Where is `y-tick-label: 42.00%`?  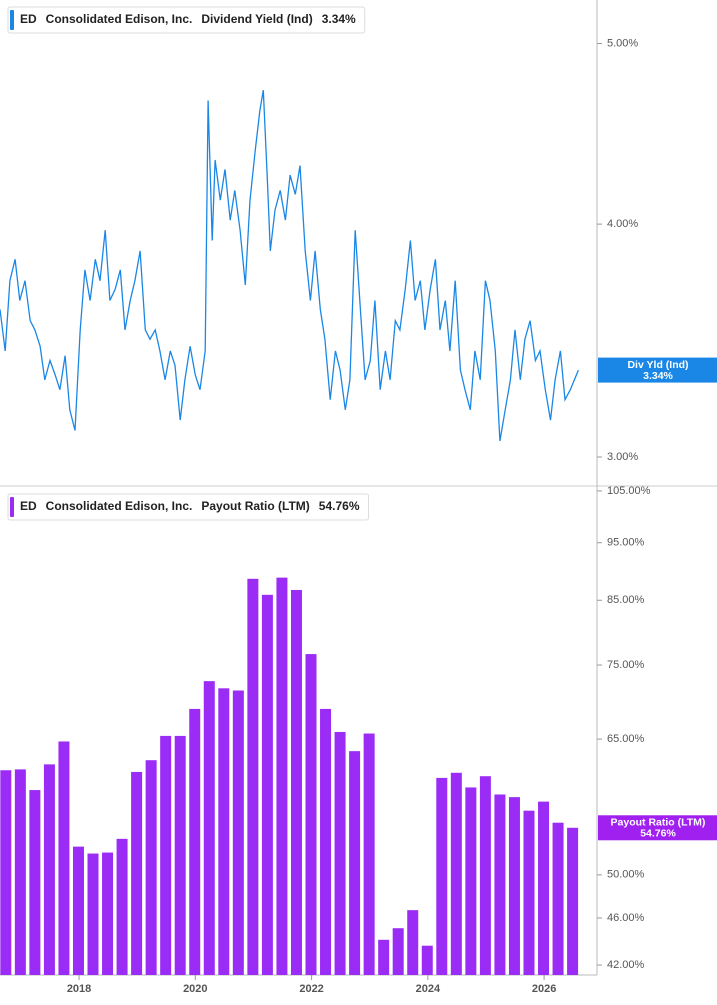
y-tick-label: 42.00% is located at coordinates (626, 965).